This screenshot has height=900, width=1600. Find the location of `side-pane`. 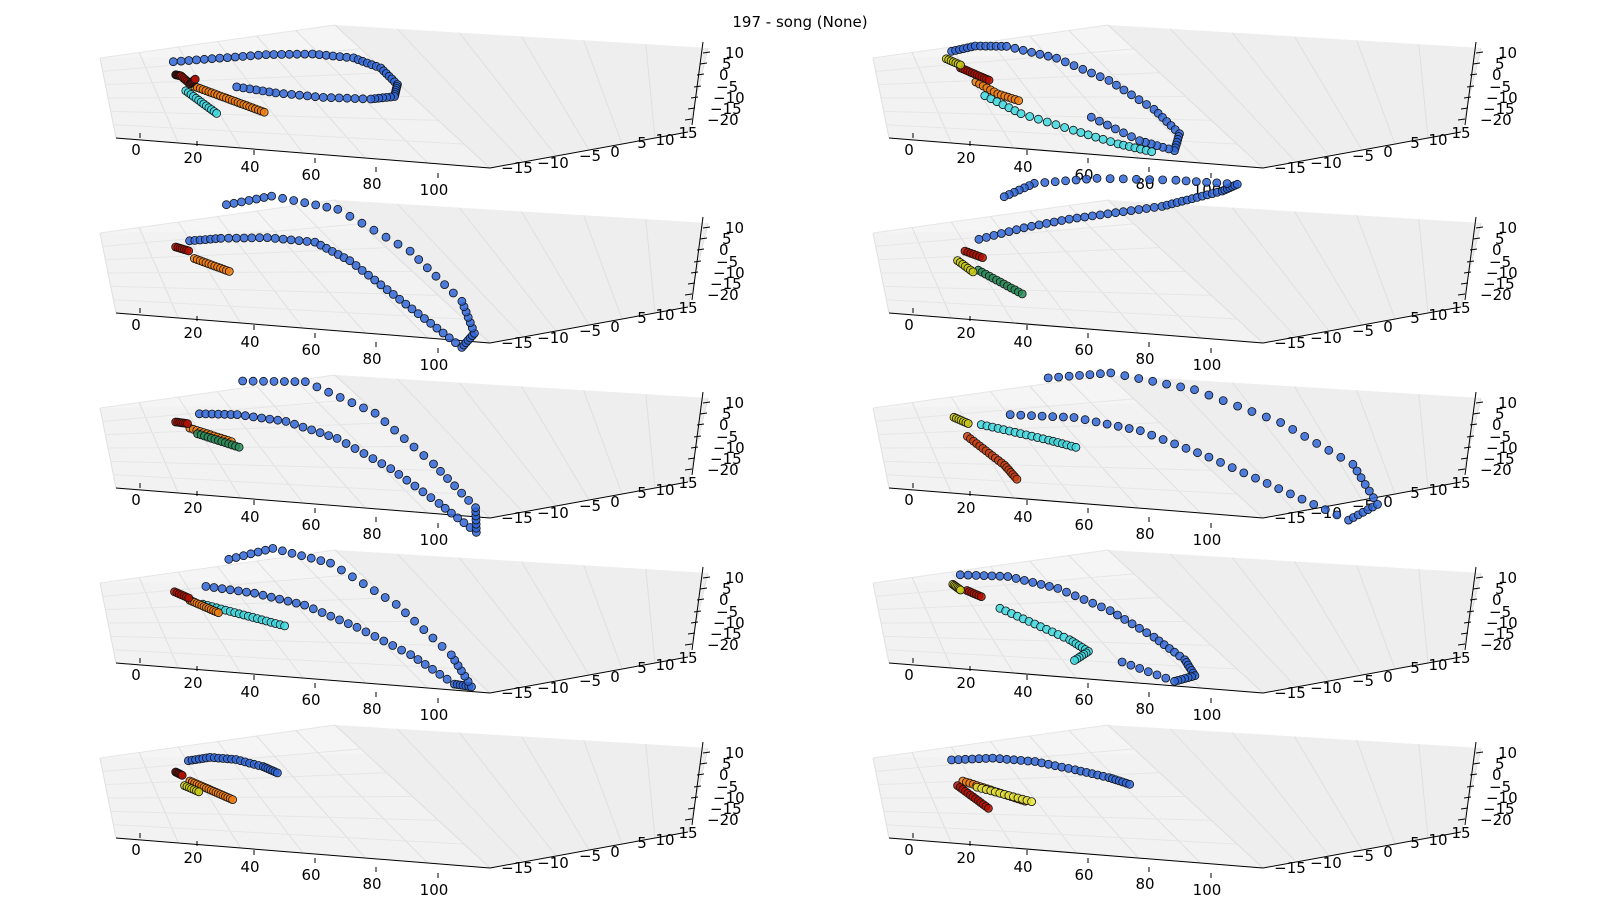

side-pane is located at coordinates (521, 796).